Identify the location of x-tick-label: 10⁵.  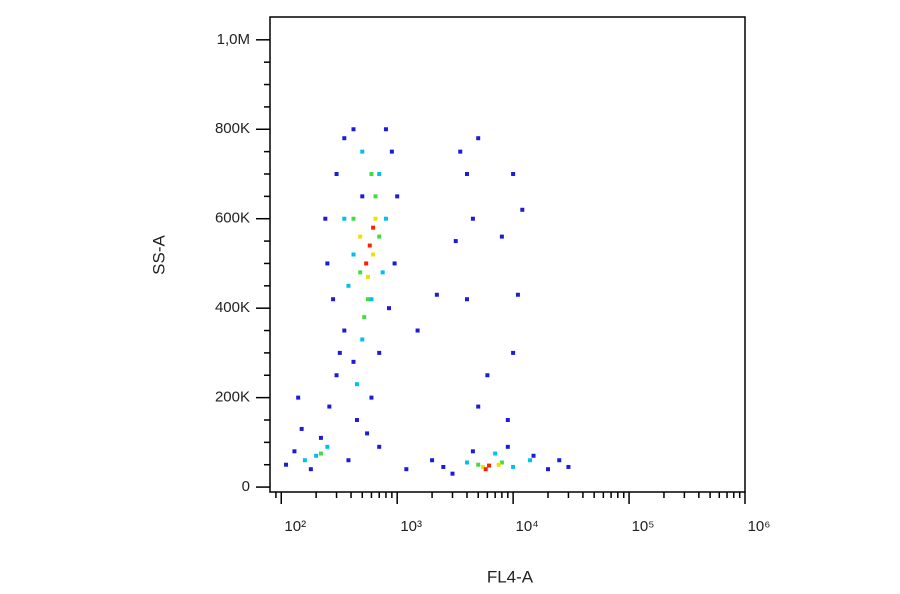
(643, 526).